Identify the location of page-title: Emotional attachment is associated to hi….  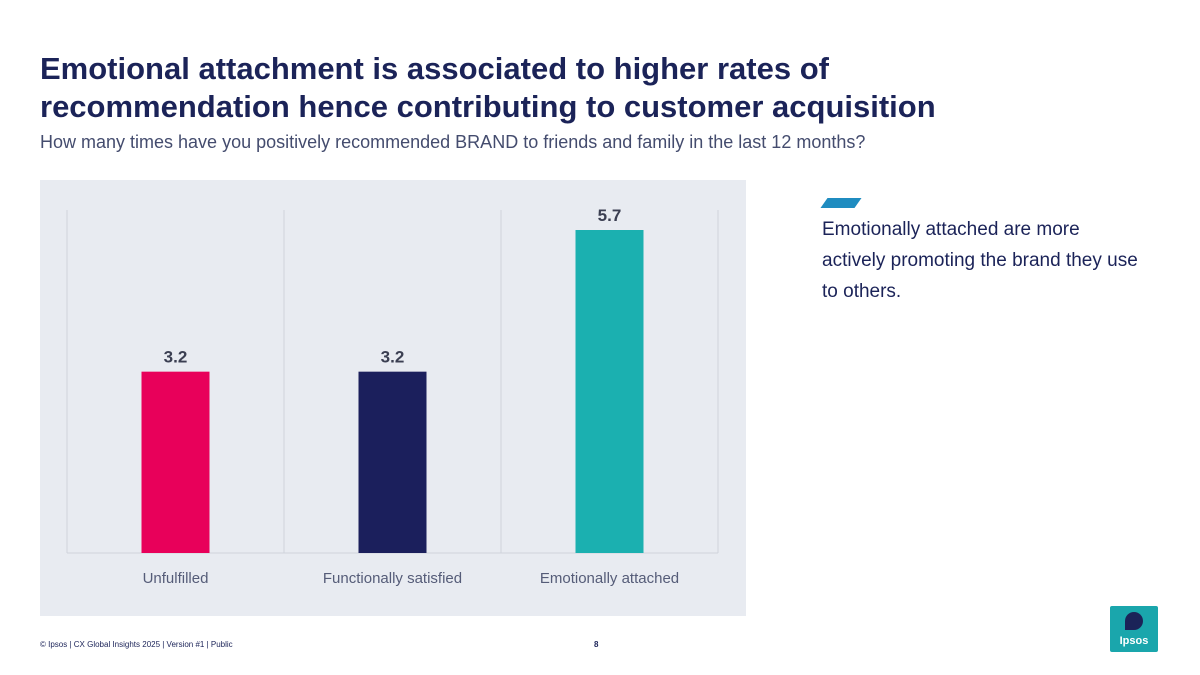
(488, 87).